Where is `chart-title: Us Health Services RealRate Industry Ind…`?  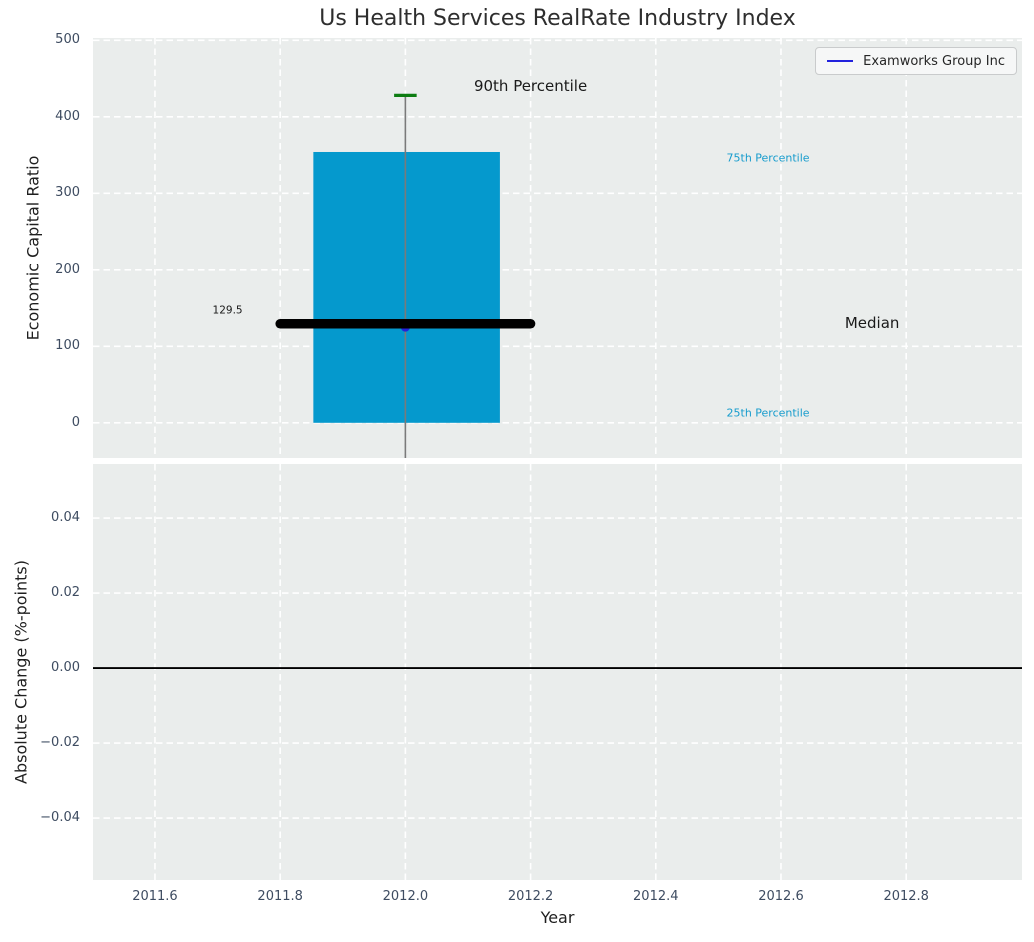
chart-title: Us Health Services RealRate Industry Ind… is located at coordinates (557, 18).